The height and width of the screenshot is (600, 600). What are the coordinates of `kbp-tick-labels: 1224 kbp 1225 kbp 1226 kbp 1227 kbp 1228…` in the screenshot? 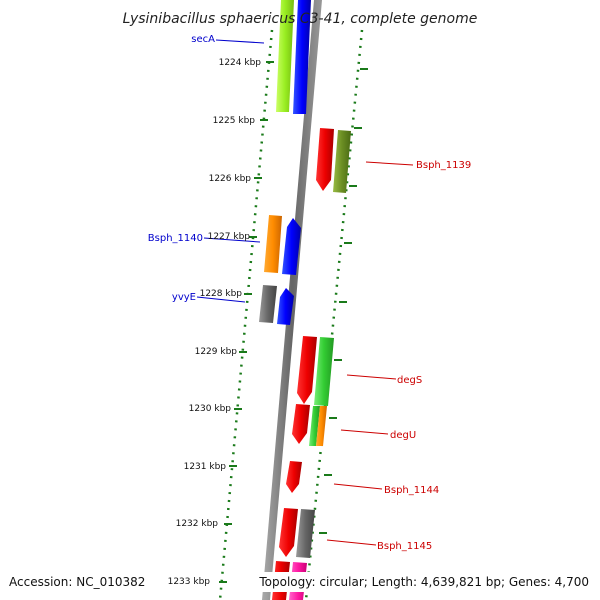 It's located at (215, 322).